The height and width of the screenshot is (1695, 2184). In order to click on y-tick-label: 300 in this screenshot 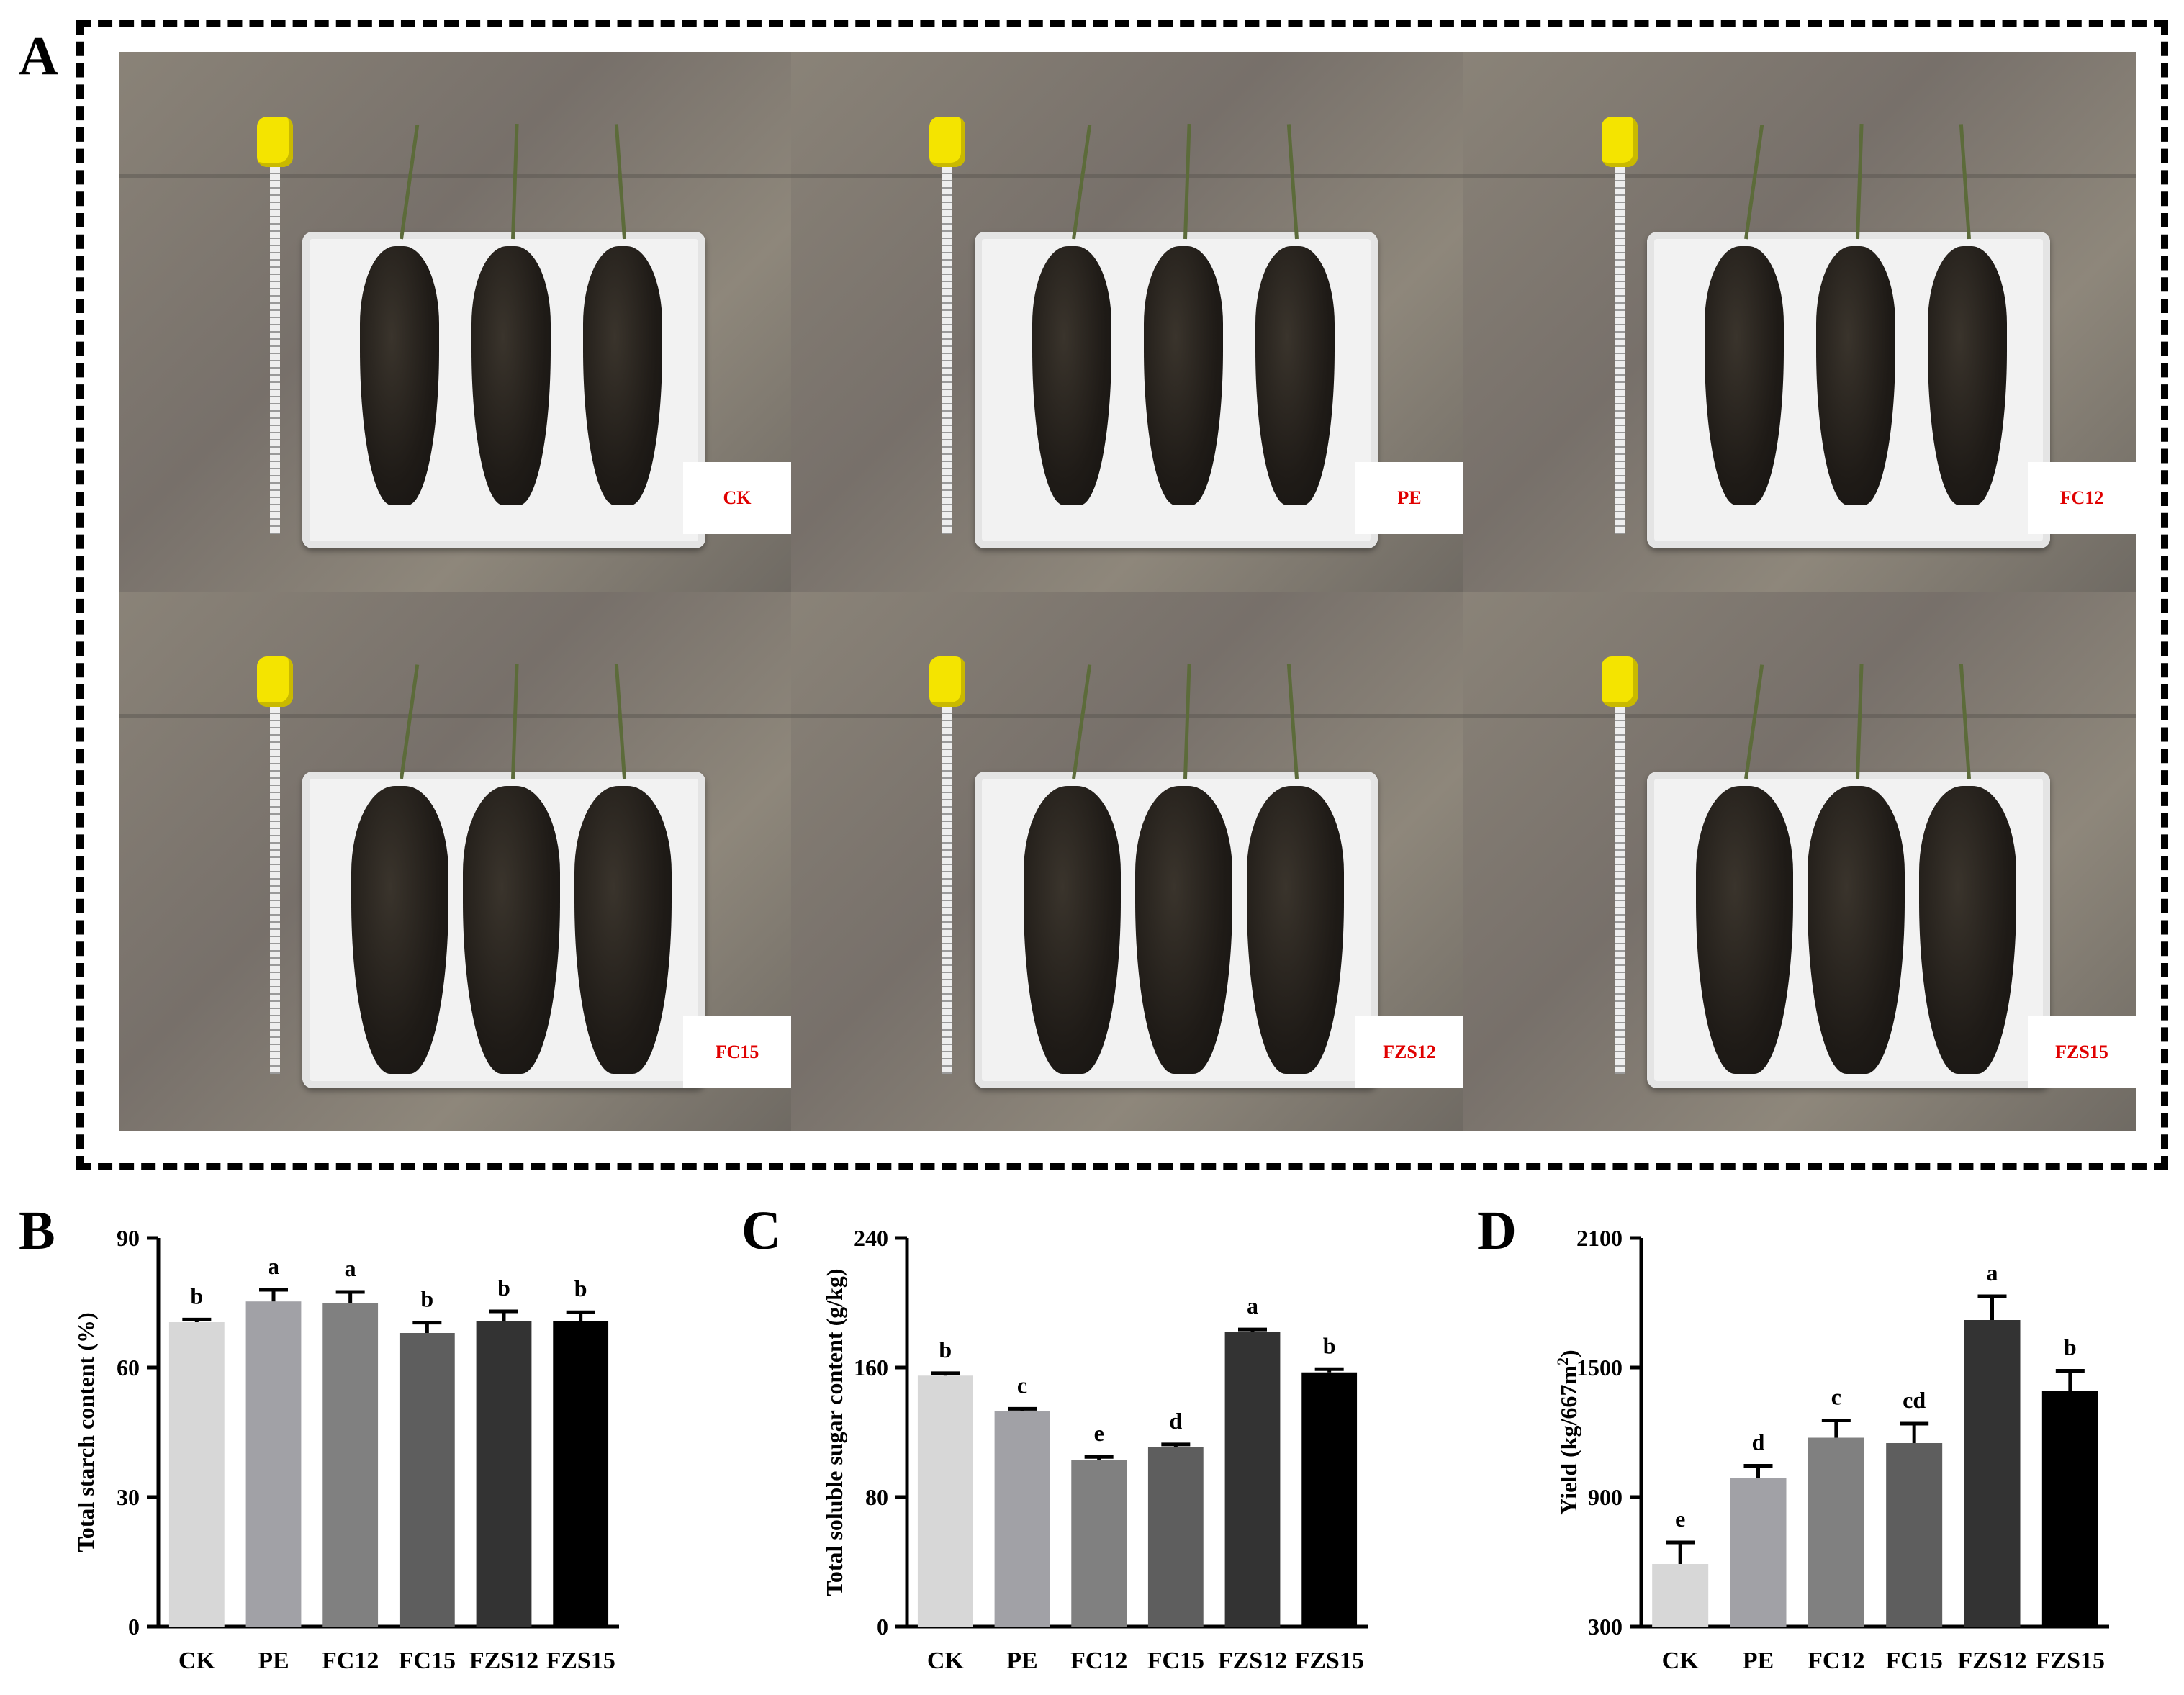, I will do `click(1605, 1627)`.